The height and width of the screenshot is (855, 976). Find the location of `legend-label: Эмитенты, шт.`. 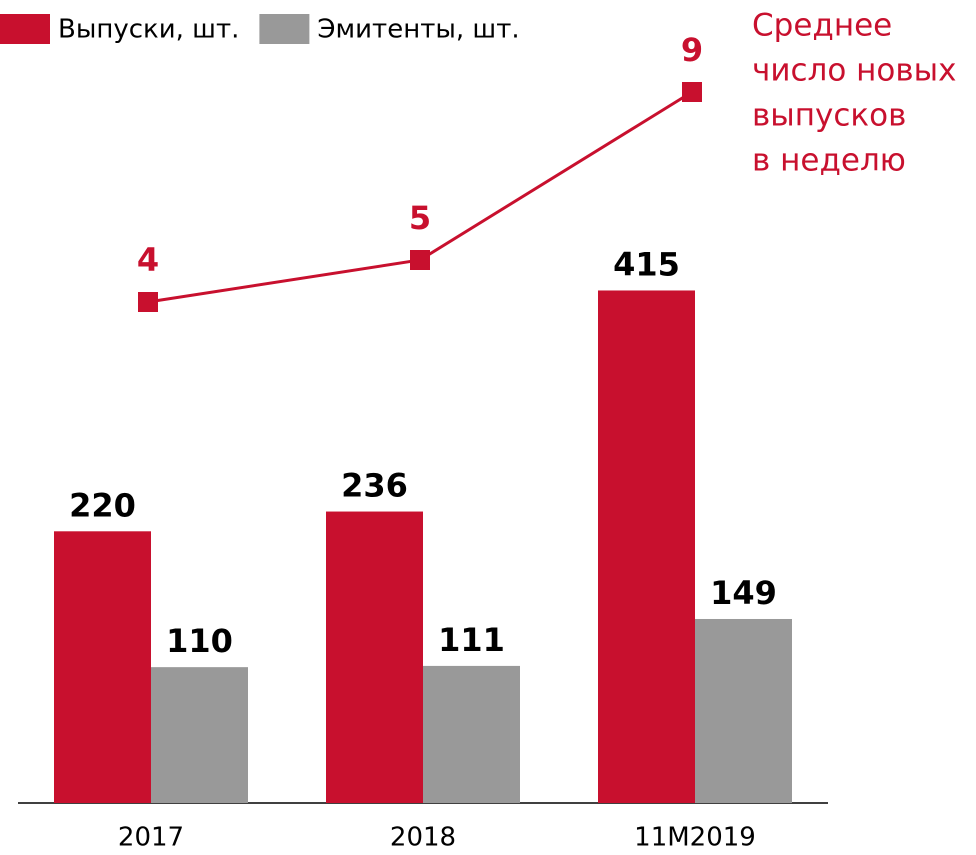

legend-label: Эмитенты, шт. is located at coordinates (418, 30).